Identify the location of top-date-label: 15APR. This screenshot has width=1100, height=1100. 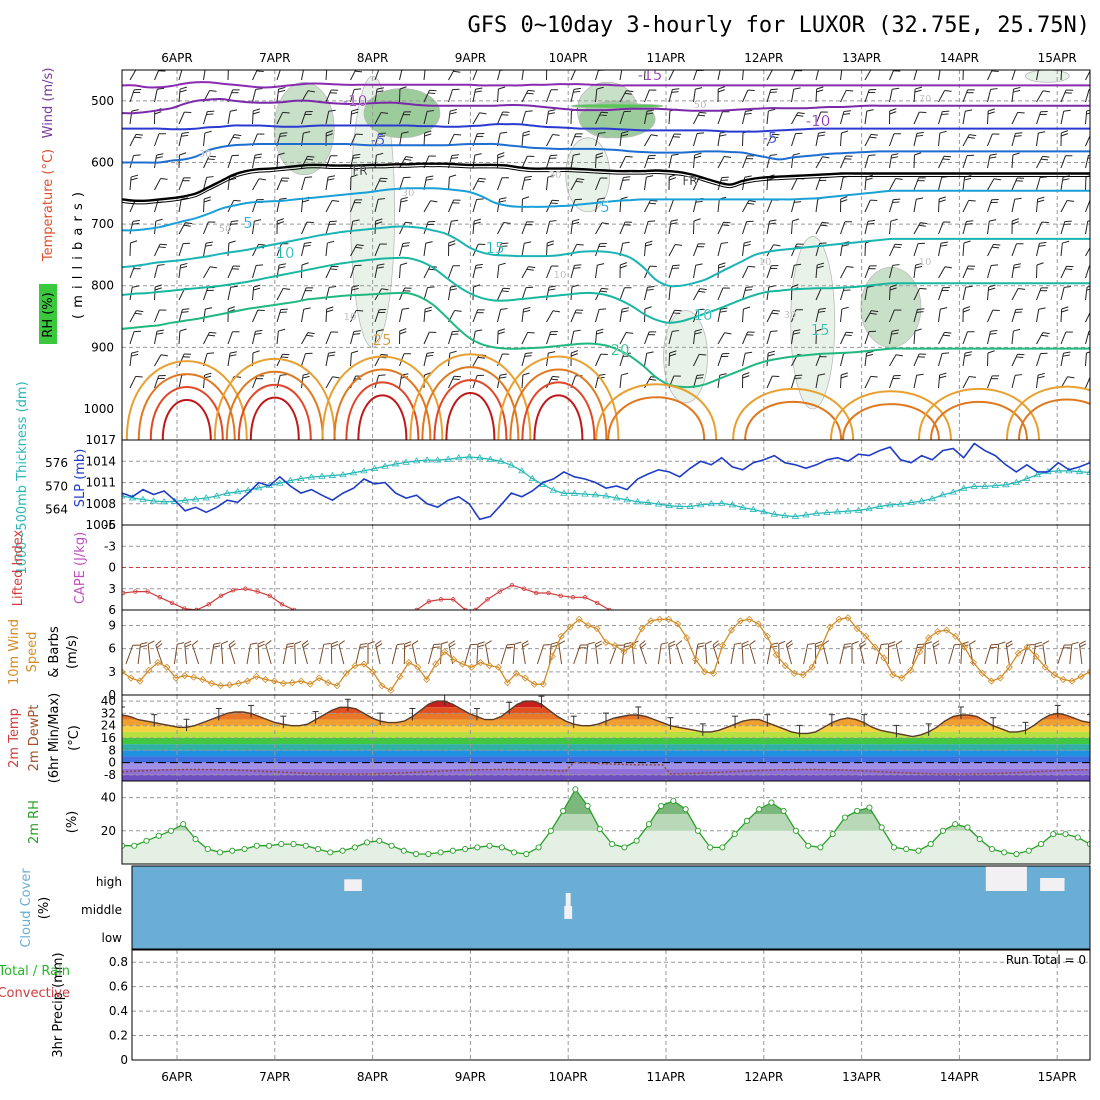
(1057, 58).